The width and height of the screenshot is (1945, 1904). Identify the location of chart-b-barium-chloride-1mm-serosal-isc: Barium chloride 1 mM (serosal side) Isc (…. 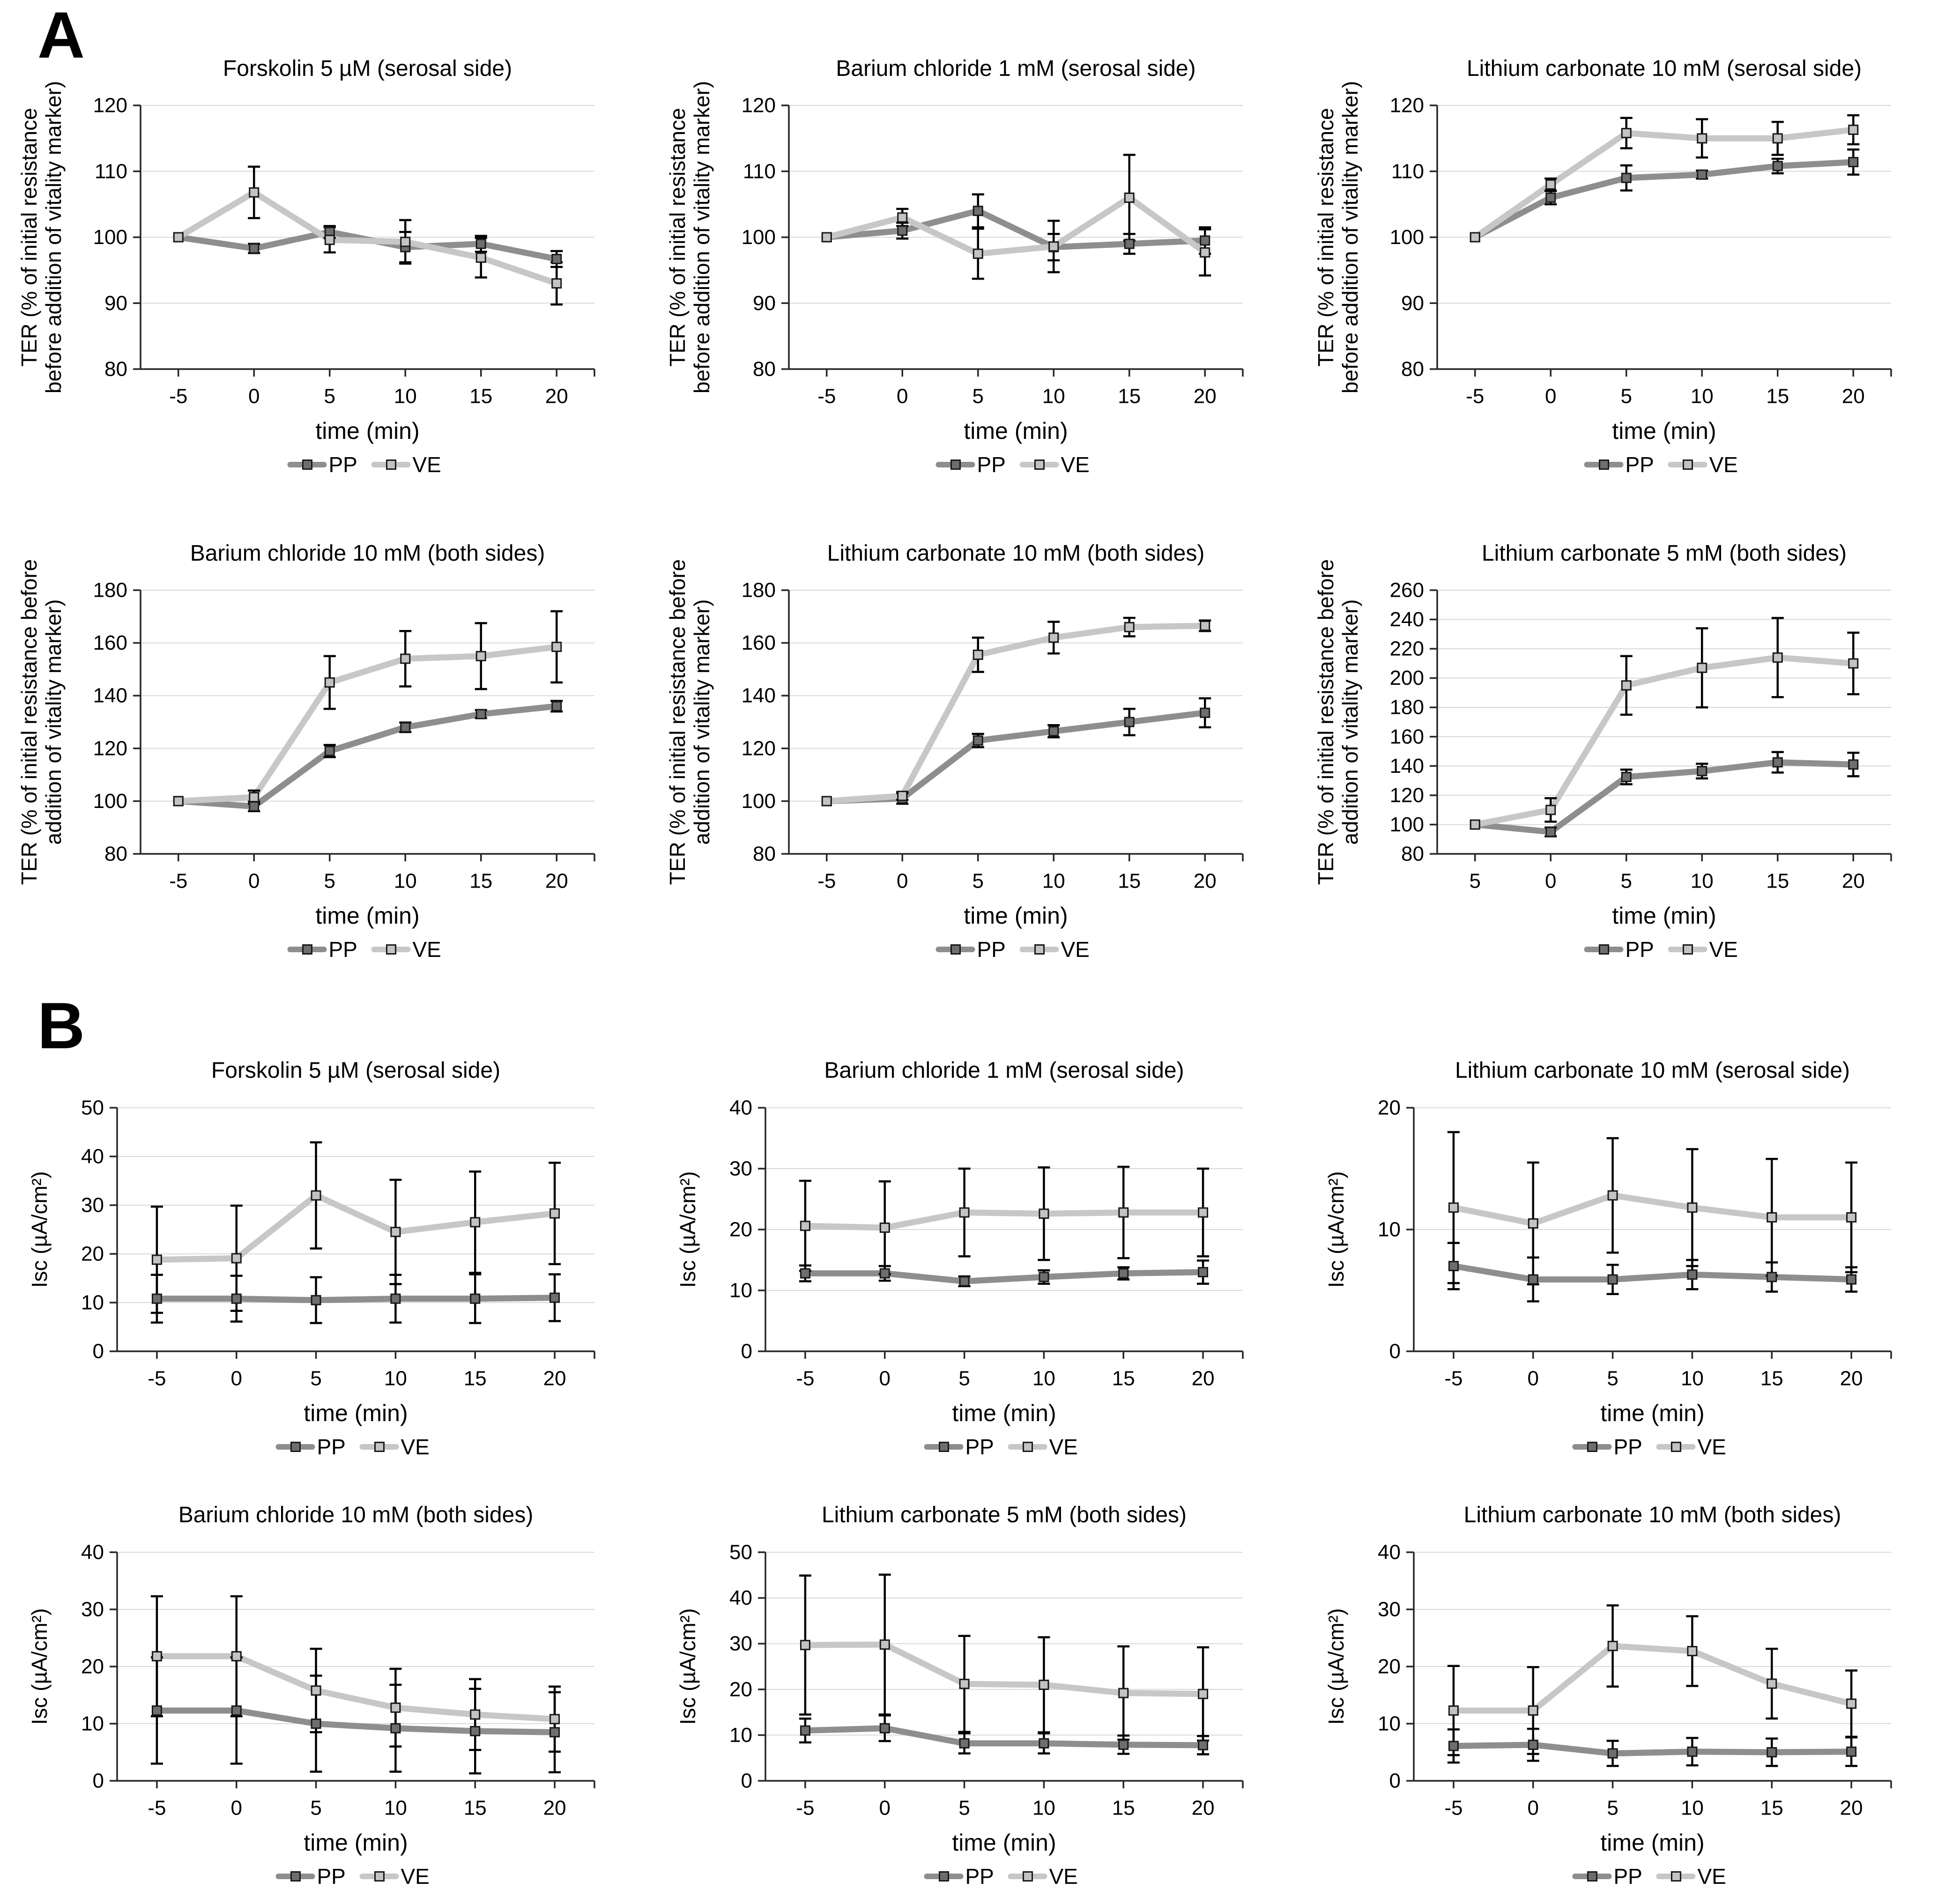
(960, 1258).